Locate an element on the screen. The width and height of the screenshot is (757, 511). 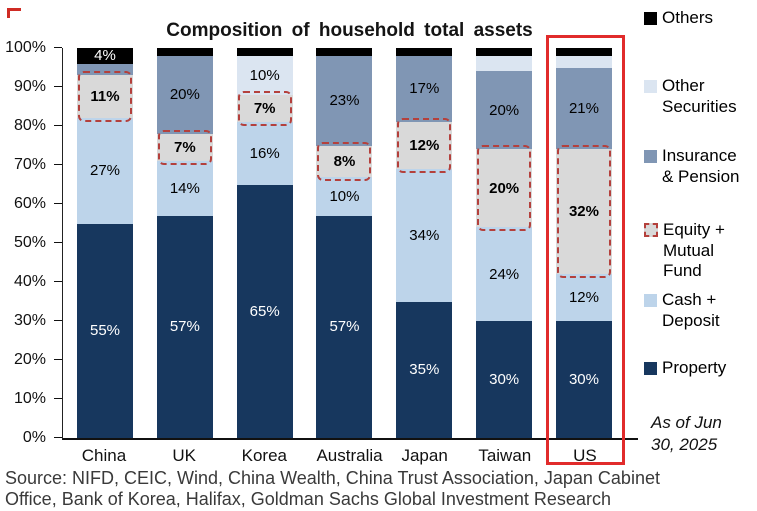
bar-column-taiwan: 30% 24% 20% 20% is located at coordinates (504, 243).